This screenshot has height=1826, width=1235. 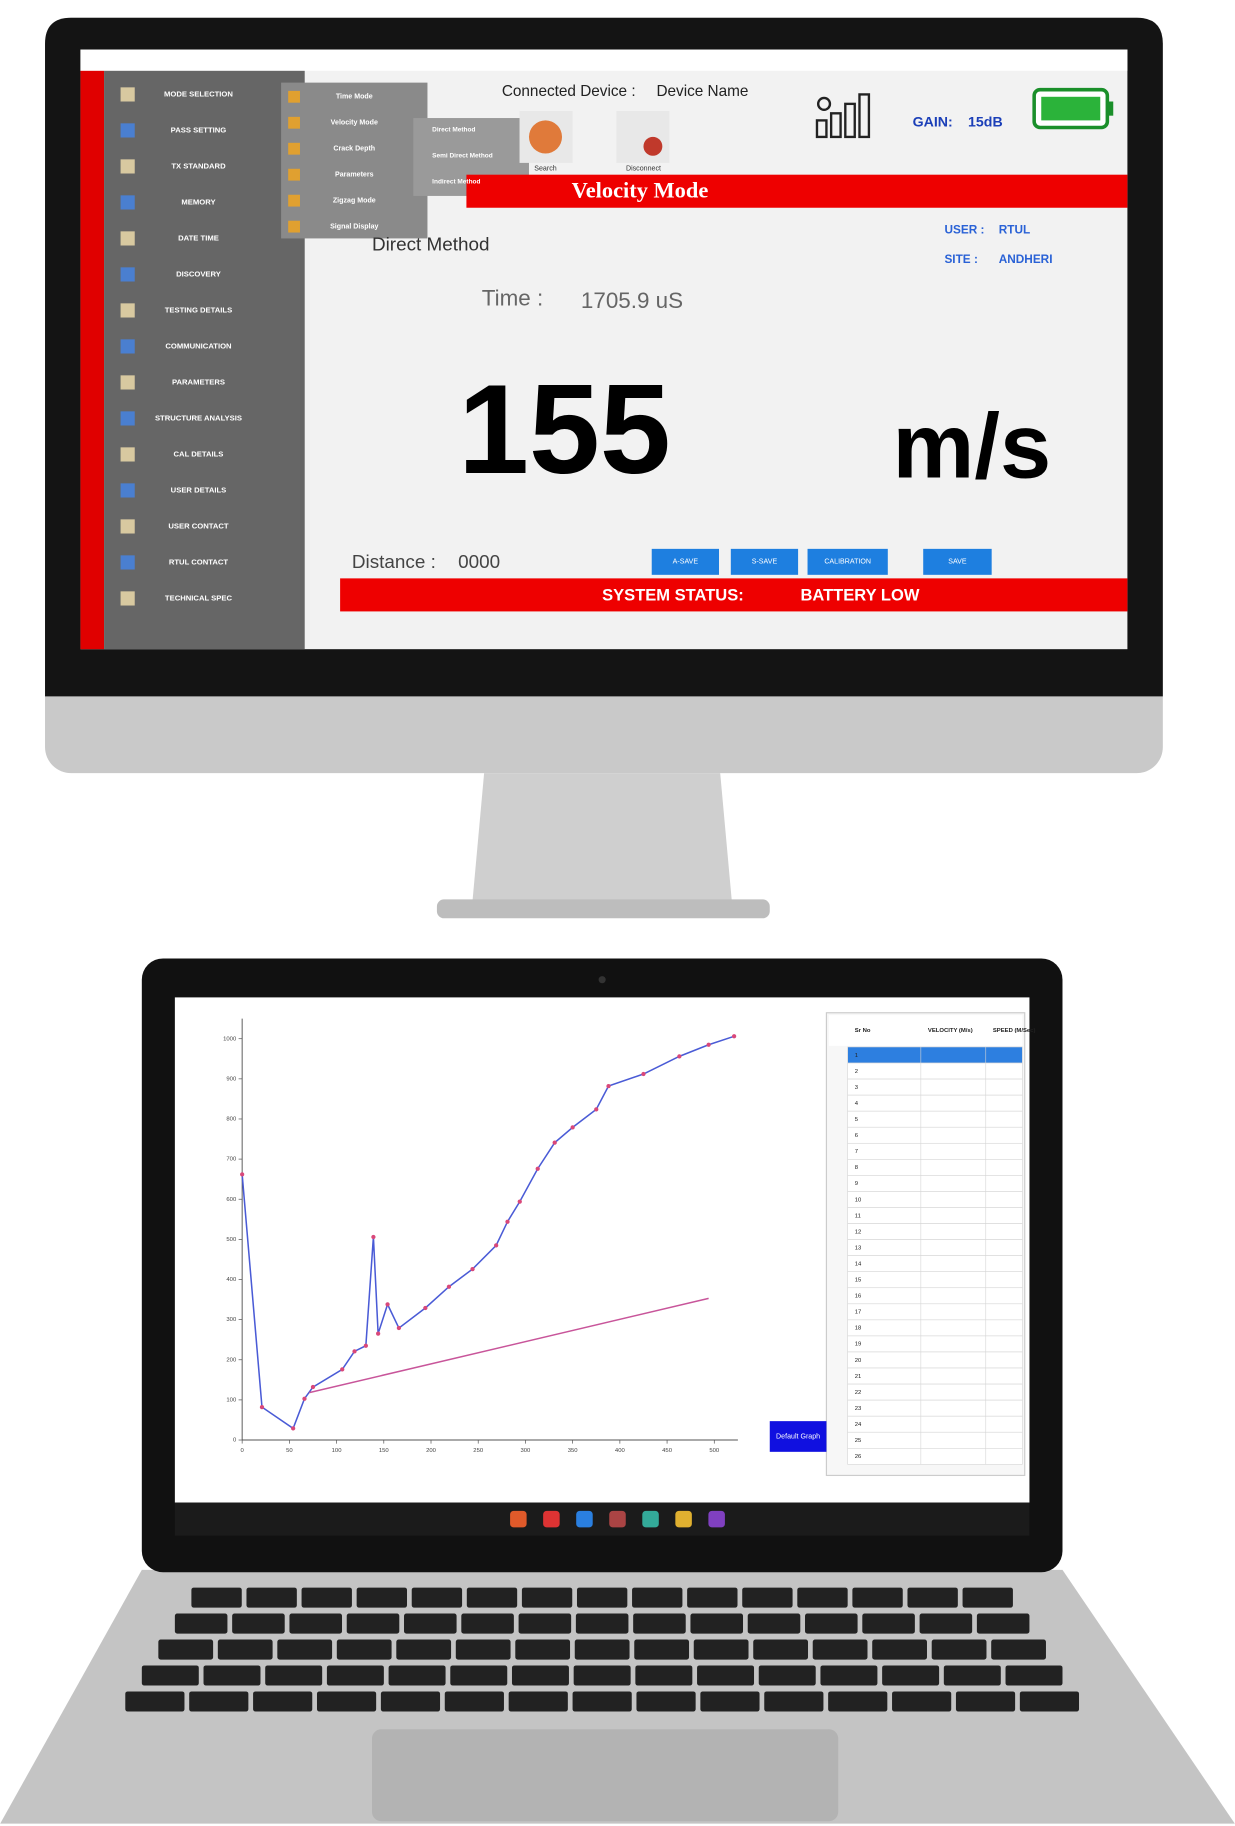 I want to click on y-tick-label: 300, so click(x=231, y=1320).